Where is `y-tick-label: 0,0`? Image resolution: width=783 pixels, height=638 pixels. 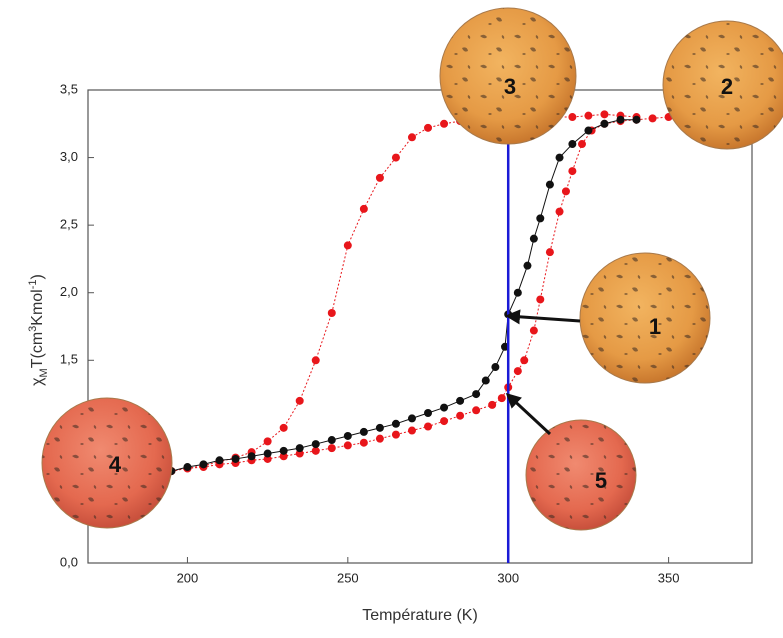
y-tick-label: 0,0 is located at coordinates (69, 561).